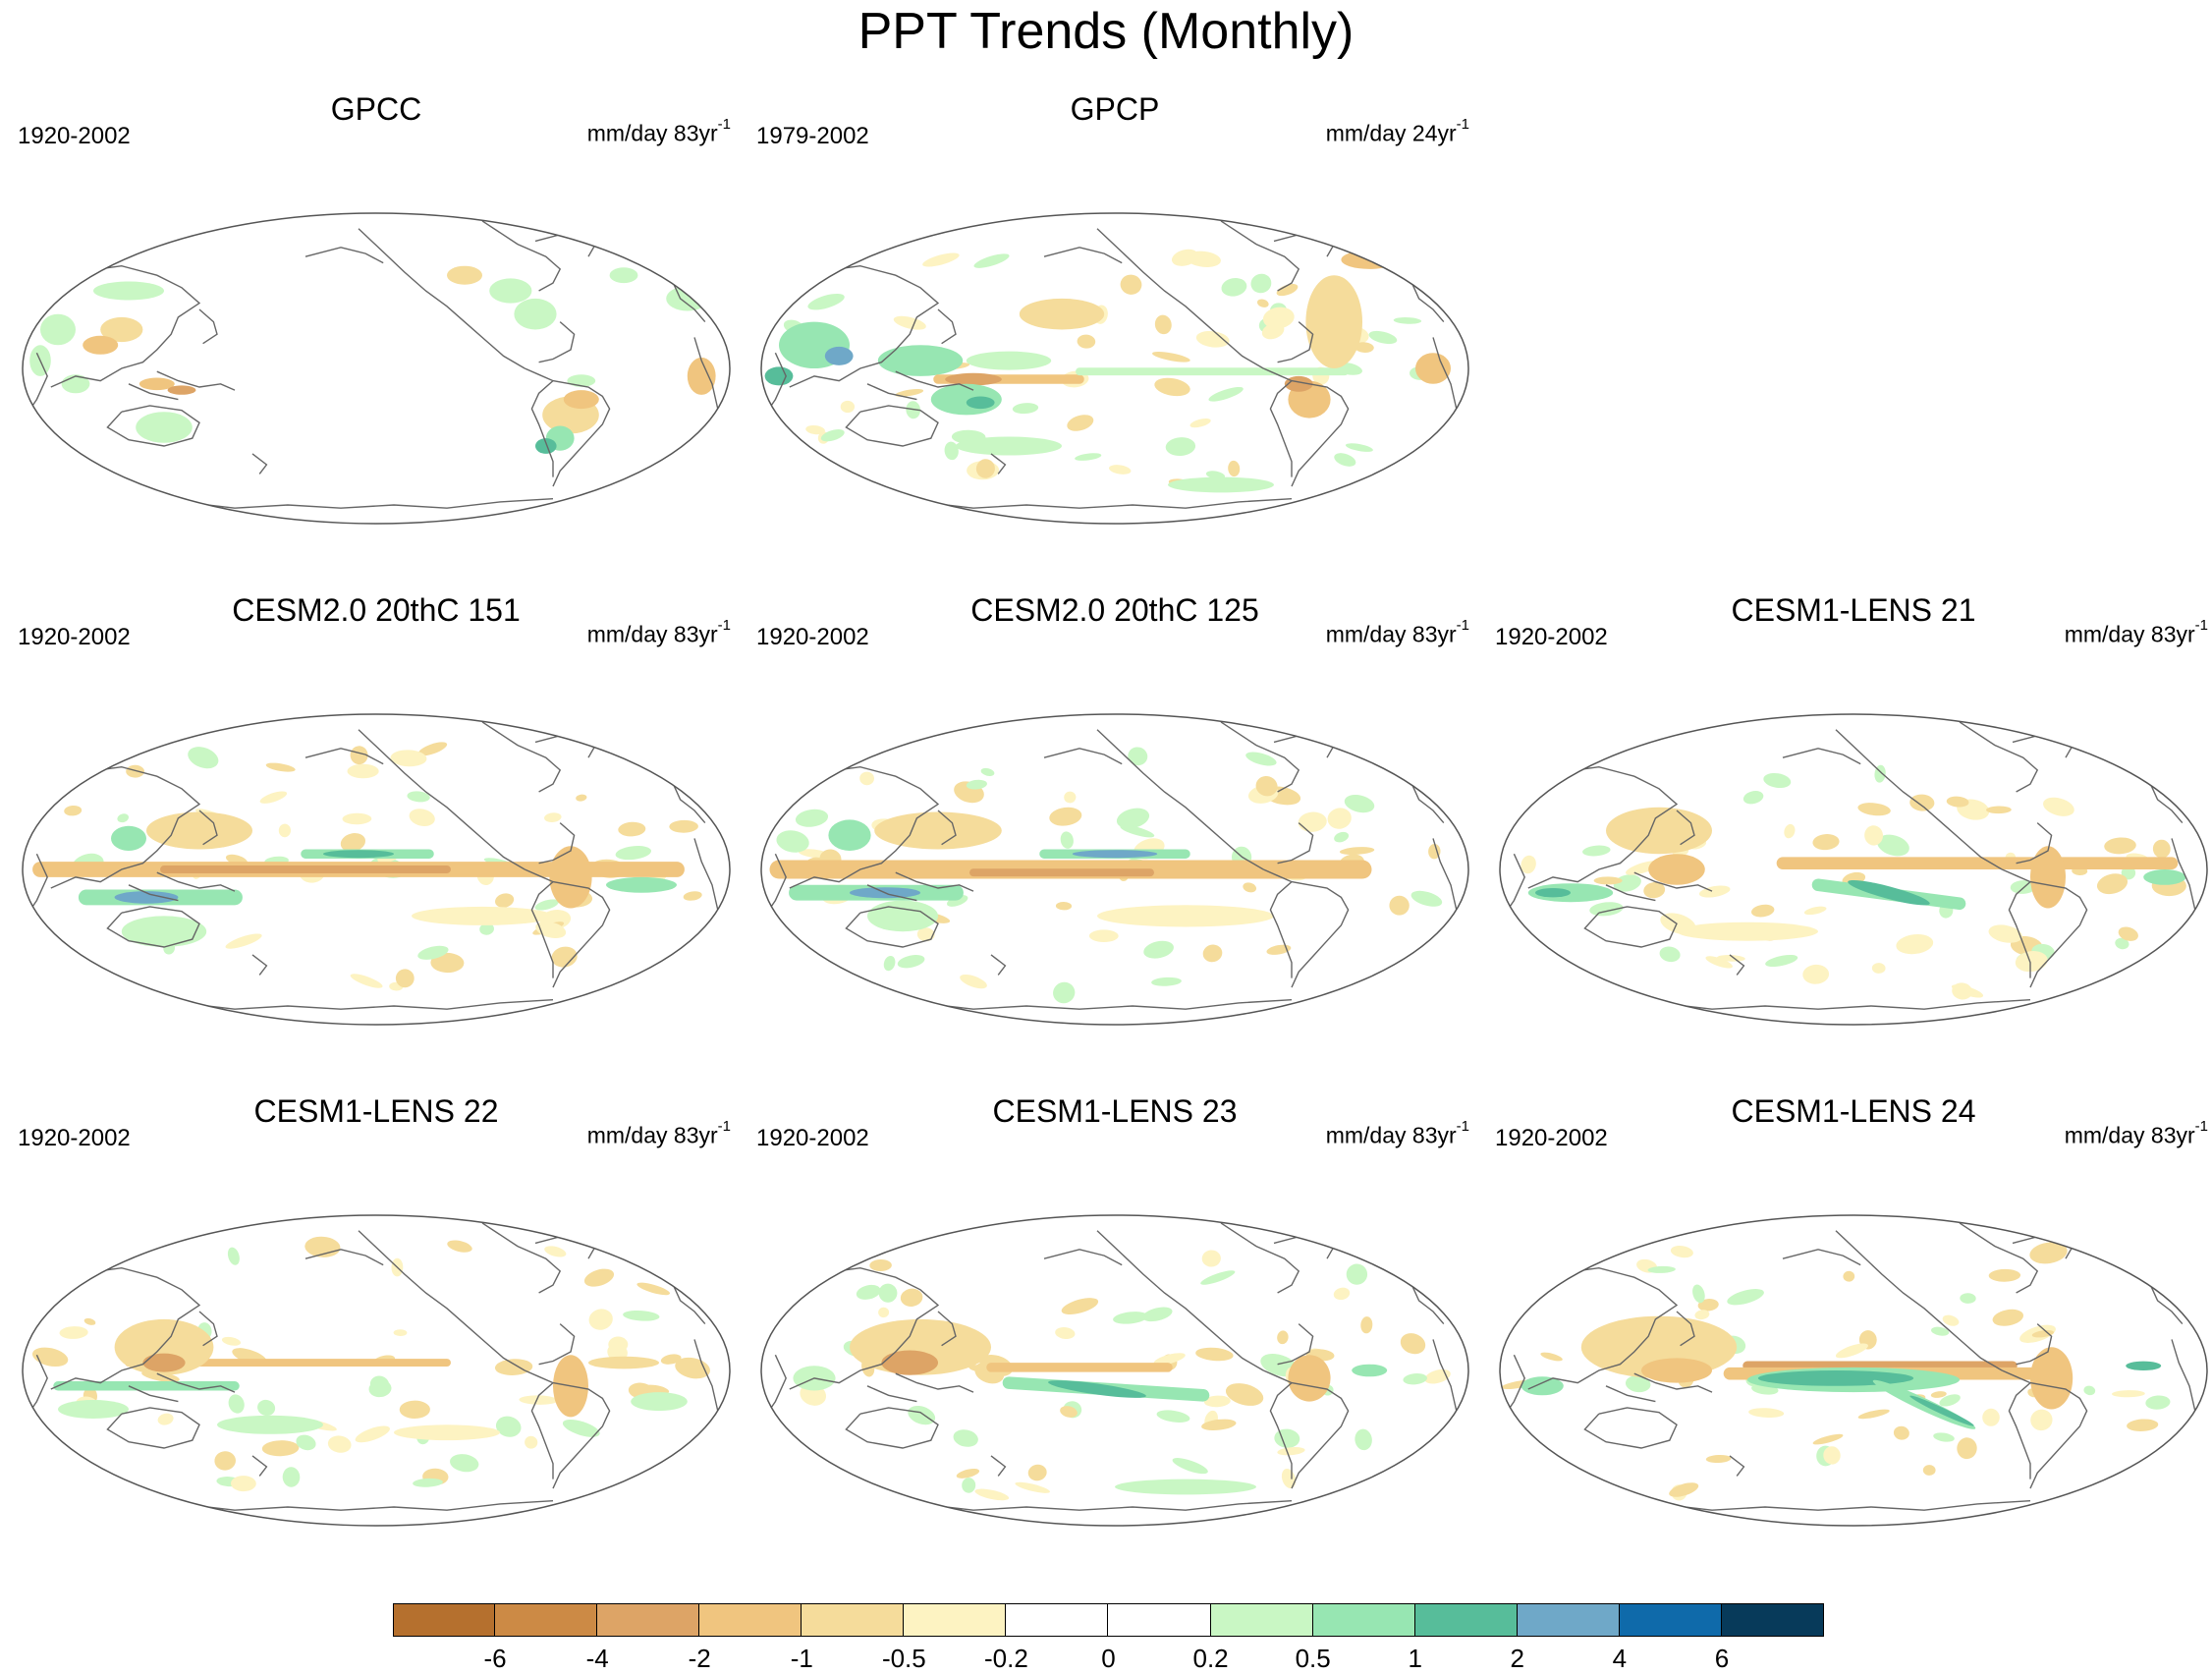  I want to click on panel-title: CESM1-LENS 22, so click(376, 1111).